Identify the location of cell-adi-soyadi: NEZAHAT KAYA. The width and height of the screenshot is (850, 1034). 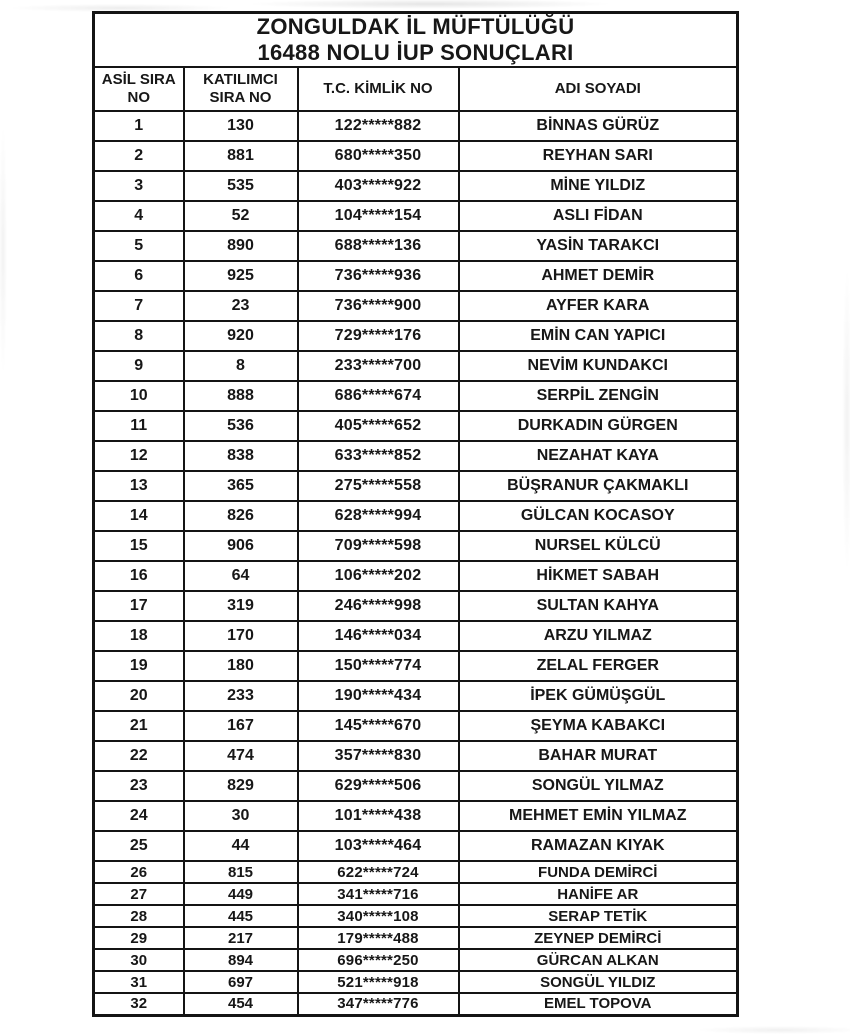
(598, 456).